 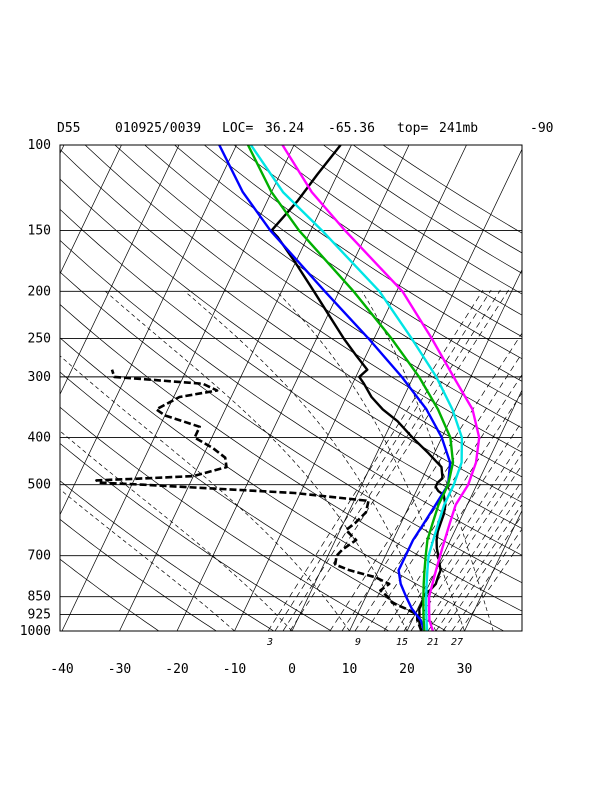 What do you see at coordinates (541, 128) in the screenshot?
I see `header-extra: -90` at bounding box center [541, 128].